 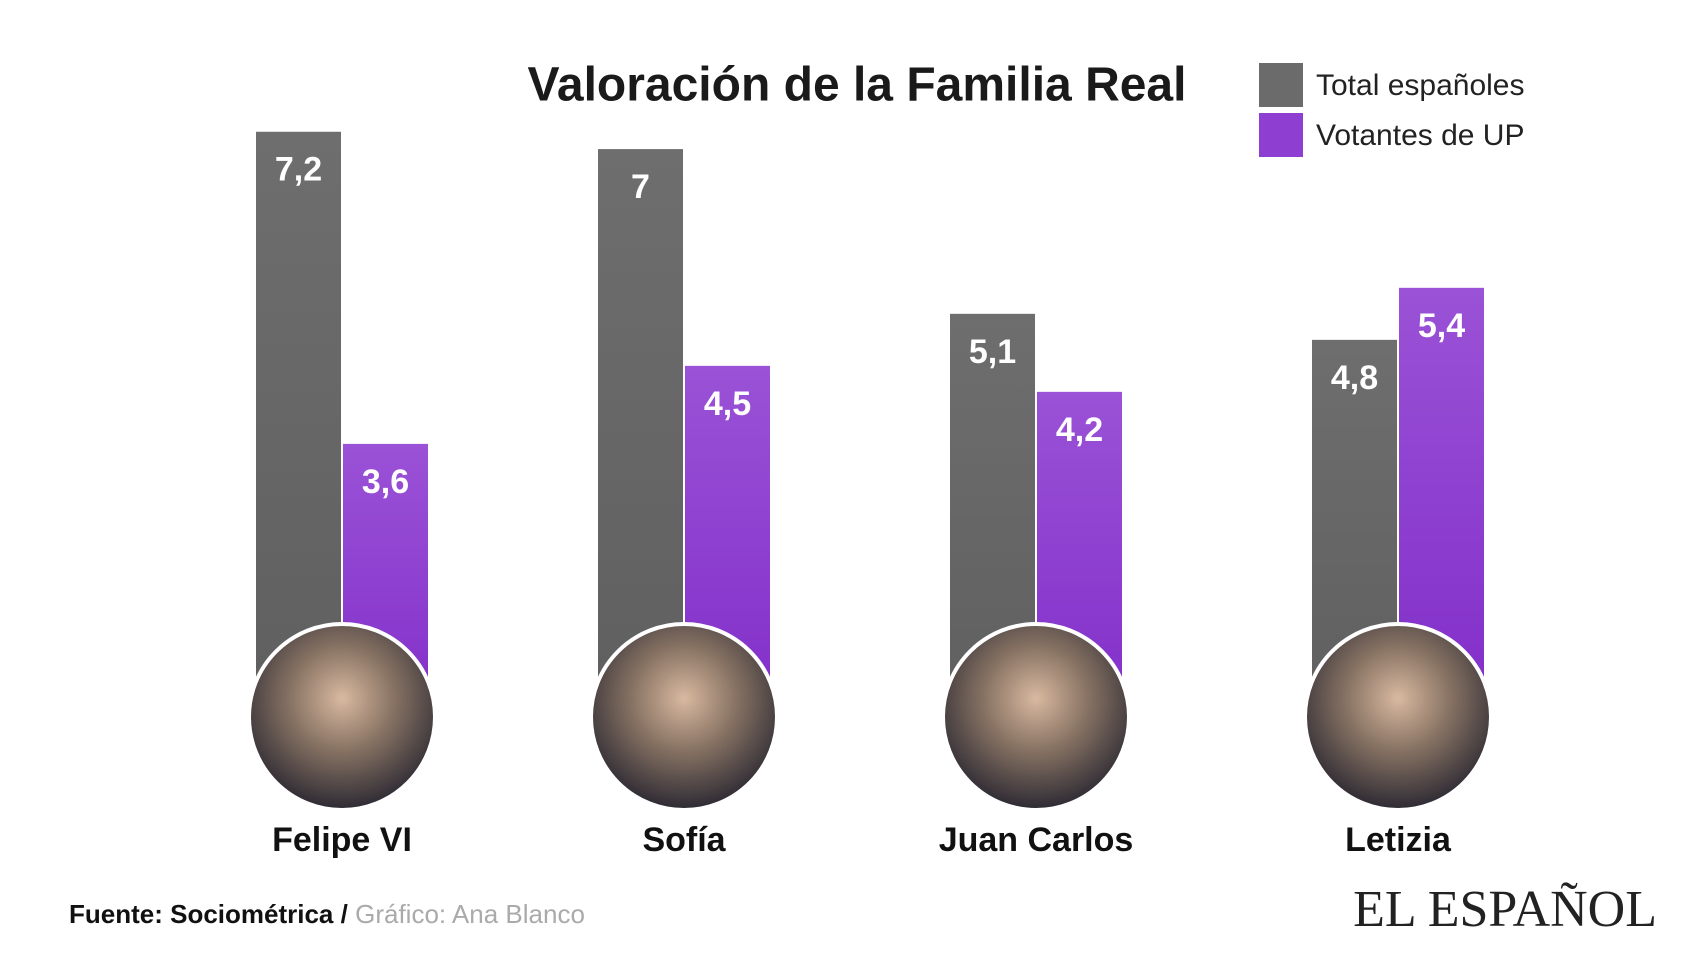 I want to click on value-label: 4,2, so click(x=1079, y=430).